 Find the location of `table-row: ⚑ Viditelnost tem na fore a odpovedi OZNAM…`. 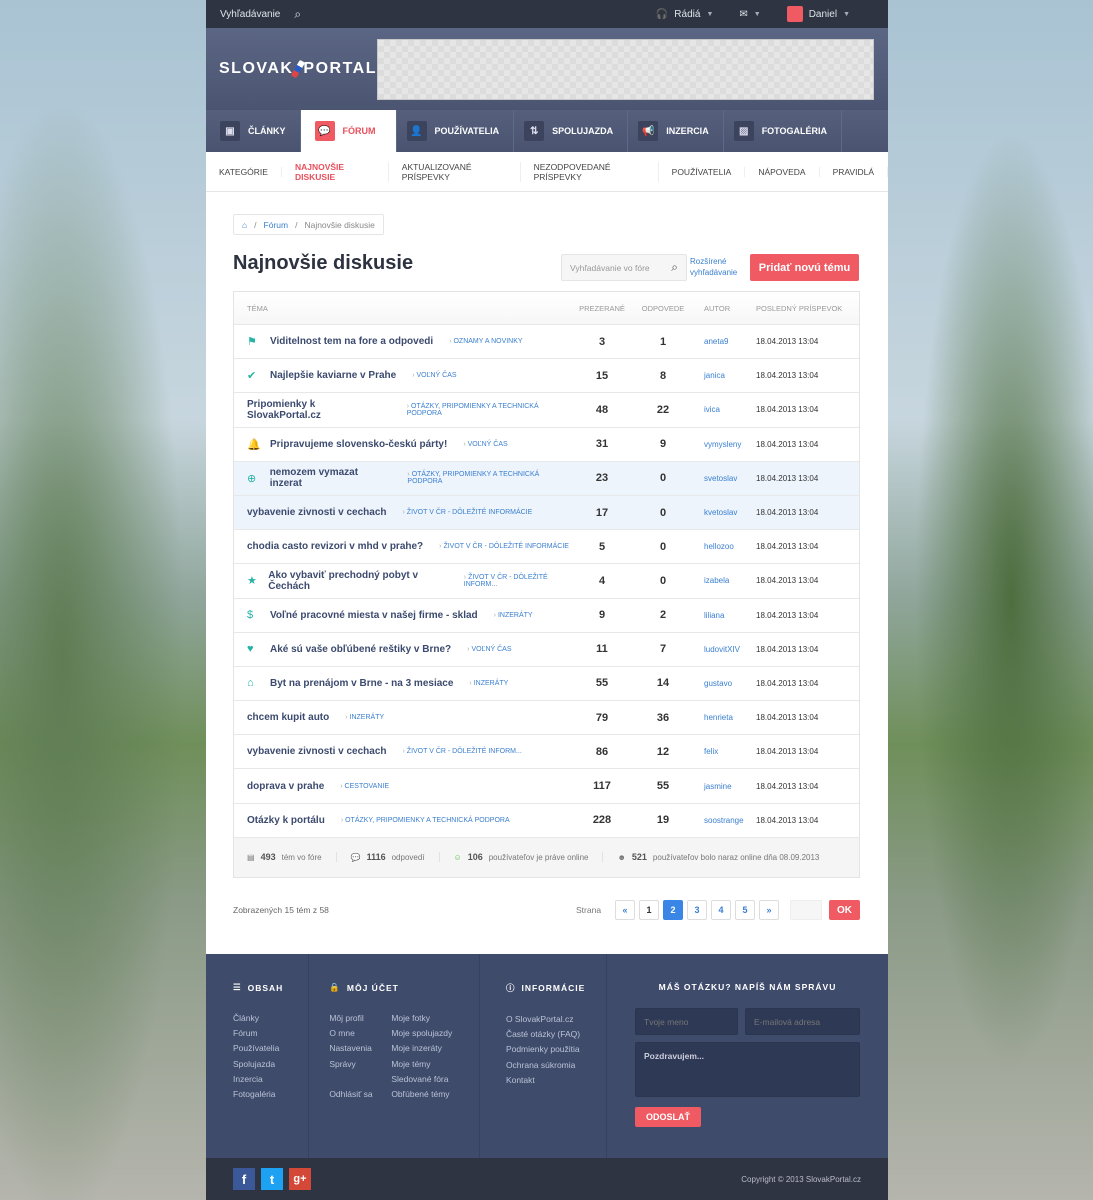

table-row: ⚑ Viditelnost tem na fore a odpovedi OZNAM… is located at coordinates (546, 342).